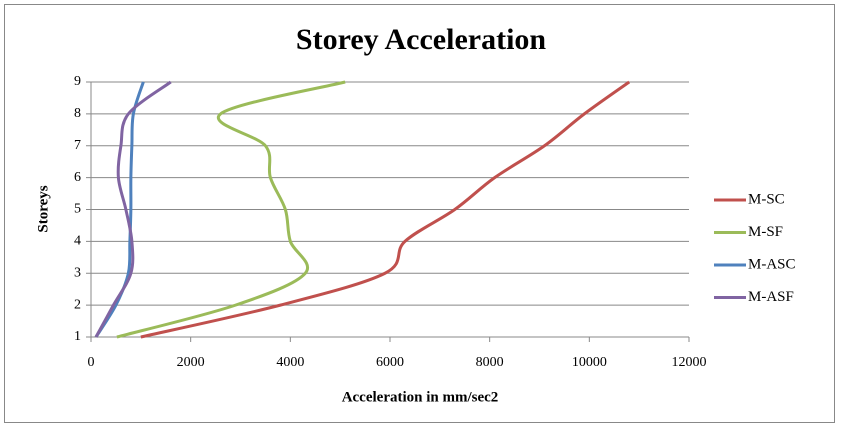 The image size is (842, 429). What do you see at coordinates (77, 145) in the screenshot?
I see `y-tick-label: 7` at bounding box center [77, 145].